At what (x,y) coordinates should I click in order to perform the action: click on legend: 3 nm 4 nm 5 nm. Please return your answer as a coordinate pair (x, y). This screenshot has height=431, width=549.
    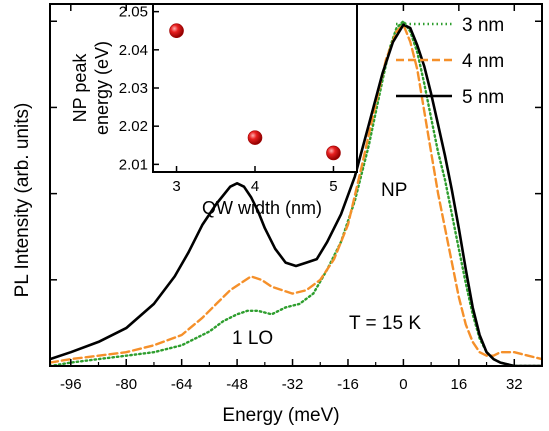
    Looking at the image, I should click on (450, 61).